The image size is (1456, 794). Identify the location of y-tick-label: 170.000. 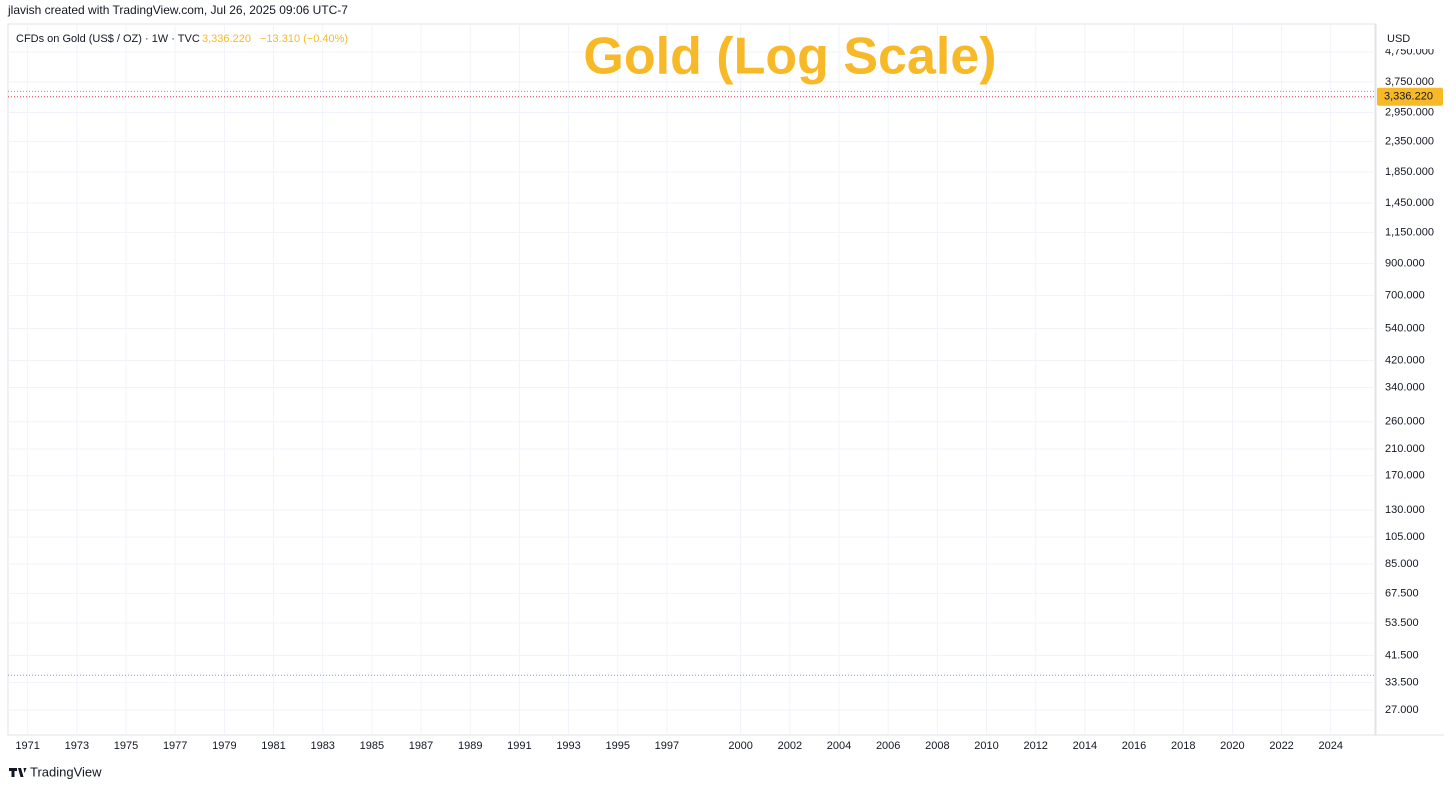
(1405, 476).